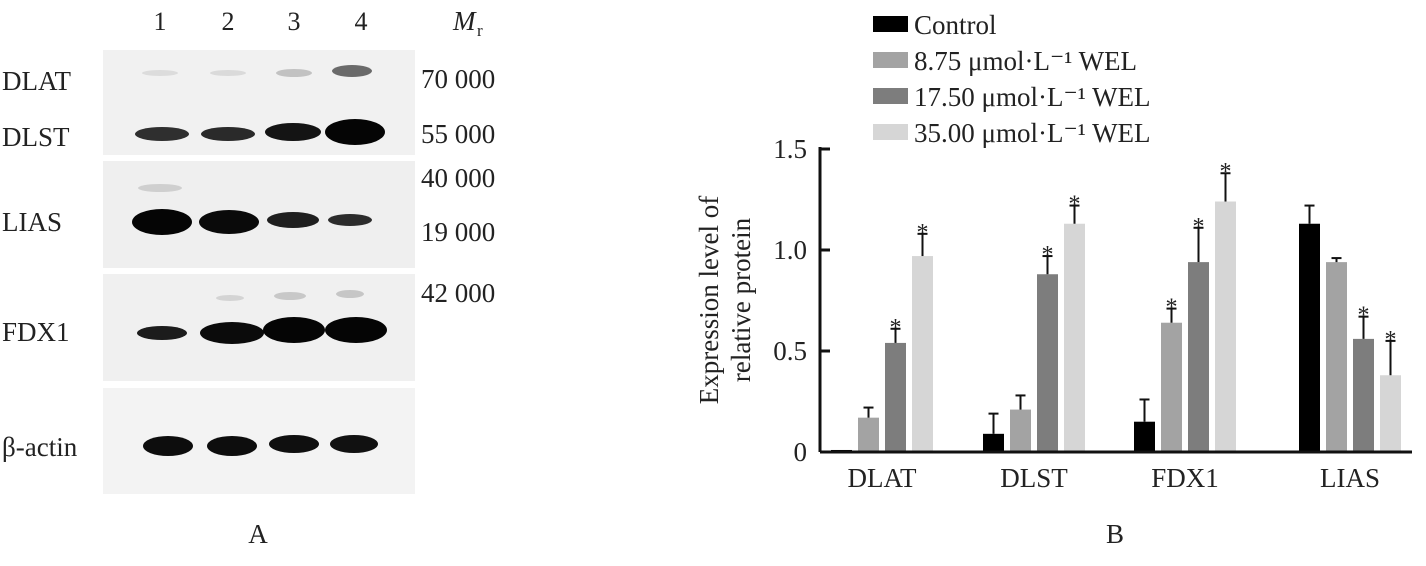 This screenshot has width=1426, height=566. What do you see at coordinates (464, 21) in the screenshot?
I see `mr-header: M` at bounding box center [464, 21].